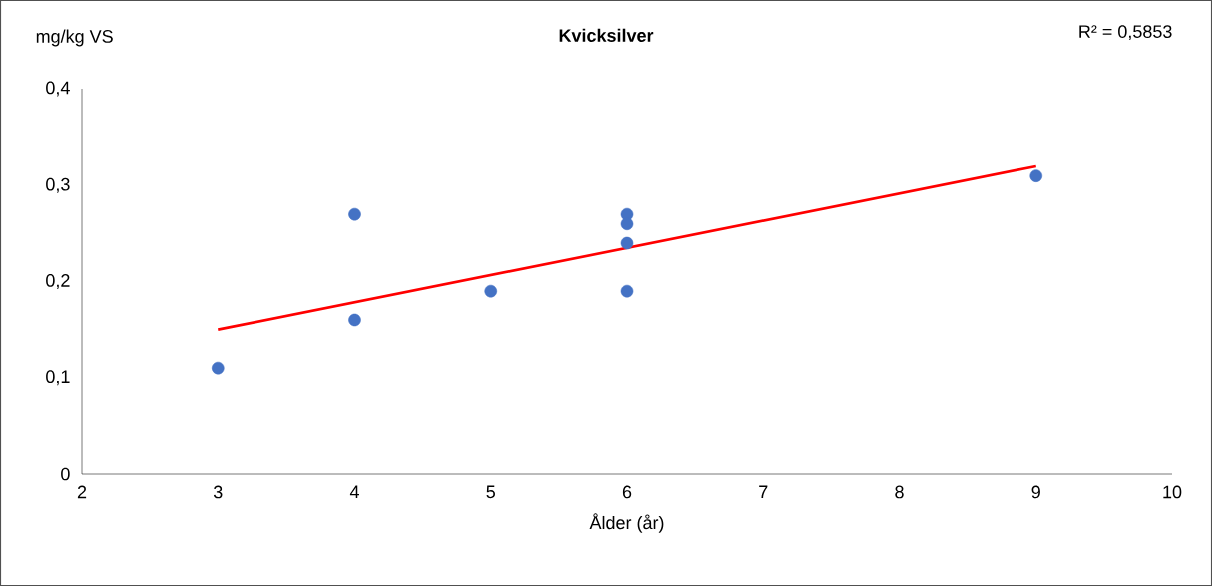 The width and height of the screenshot is (1212, 586). What do you see at coordinates (1035, 492) in the screenshot?
I see `x-tick-label: 9` at bounding box center [1035, 492].